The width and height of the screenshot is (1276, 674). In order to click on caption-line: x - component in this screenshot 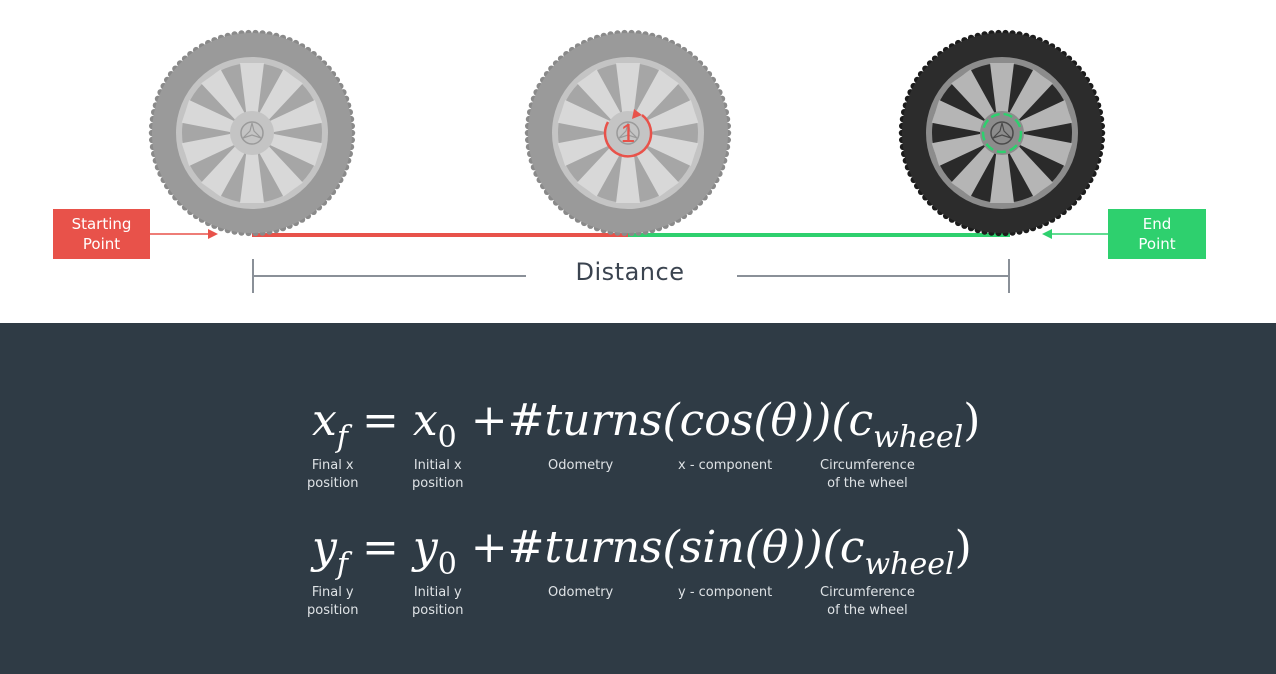, I will do `click(725, 465)`.